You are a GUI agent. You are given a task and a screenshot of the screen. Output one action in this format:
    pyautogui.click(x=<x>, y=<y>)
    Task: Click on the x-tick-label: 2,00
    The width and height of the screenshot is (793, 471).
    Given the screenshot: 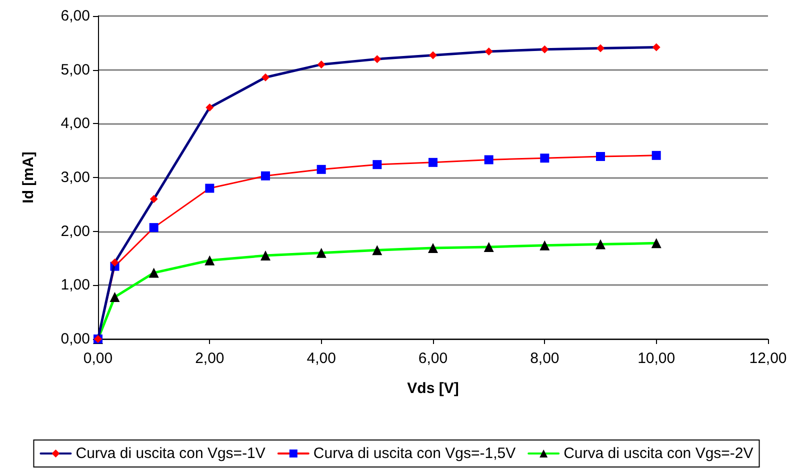 What is the action you would take?
    pyautogui.click(x=209, y=358)
    